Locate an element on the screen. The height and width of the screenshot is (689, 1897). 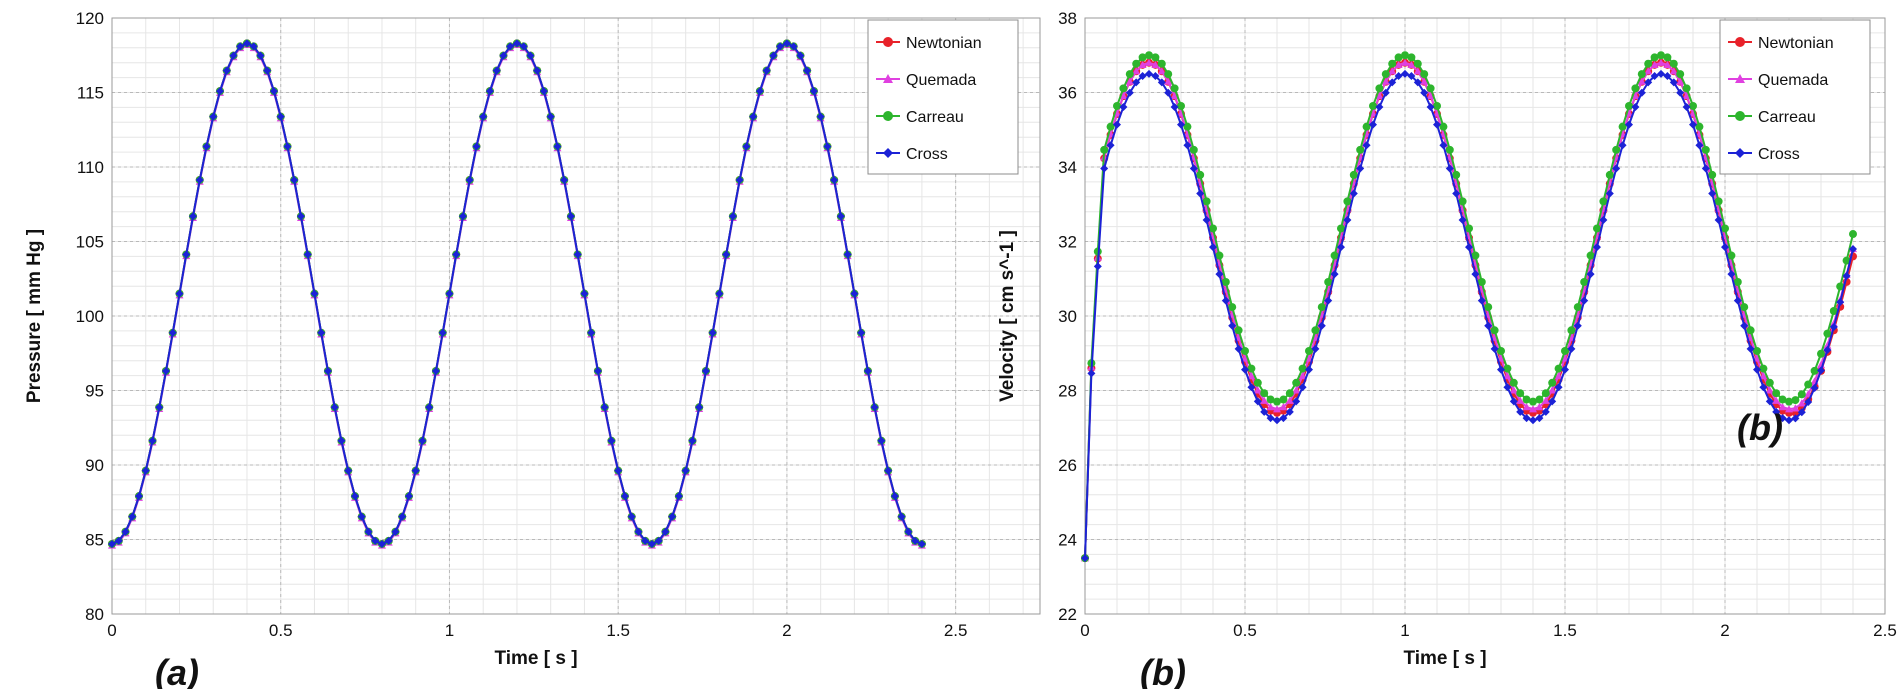
y-tick-label: 36 is located at coordinates (1067, 93).